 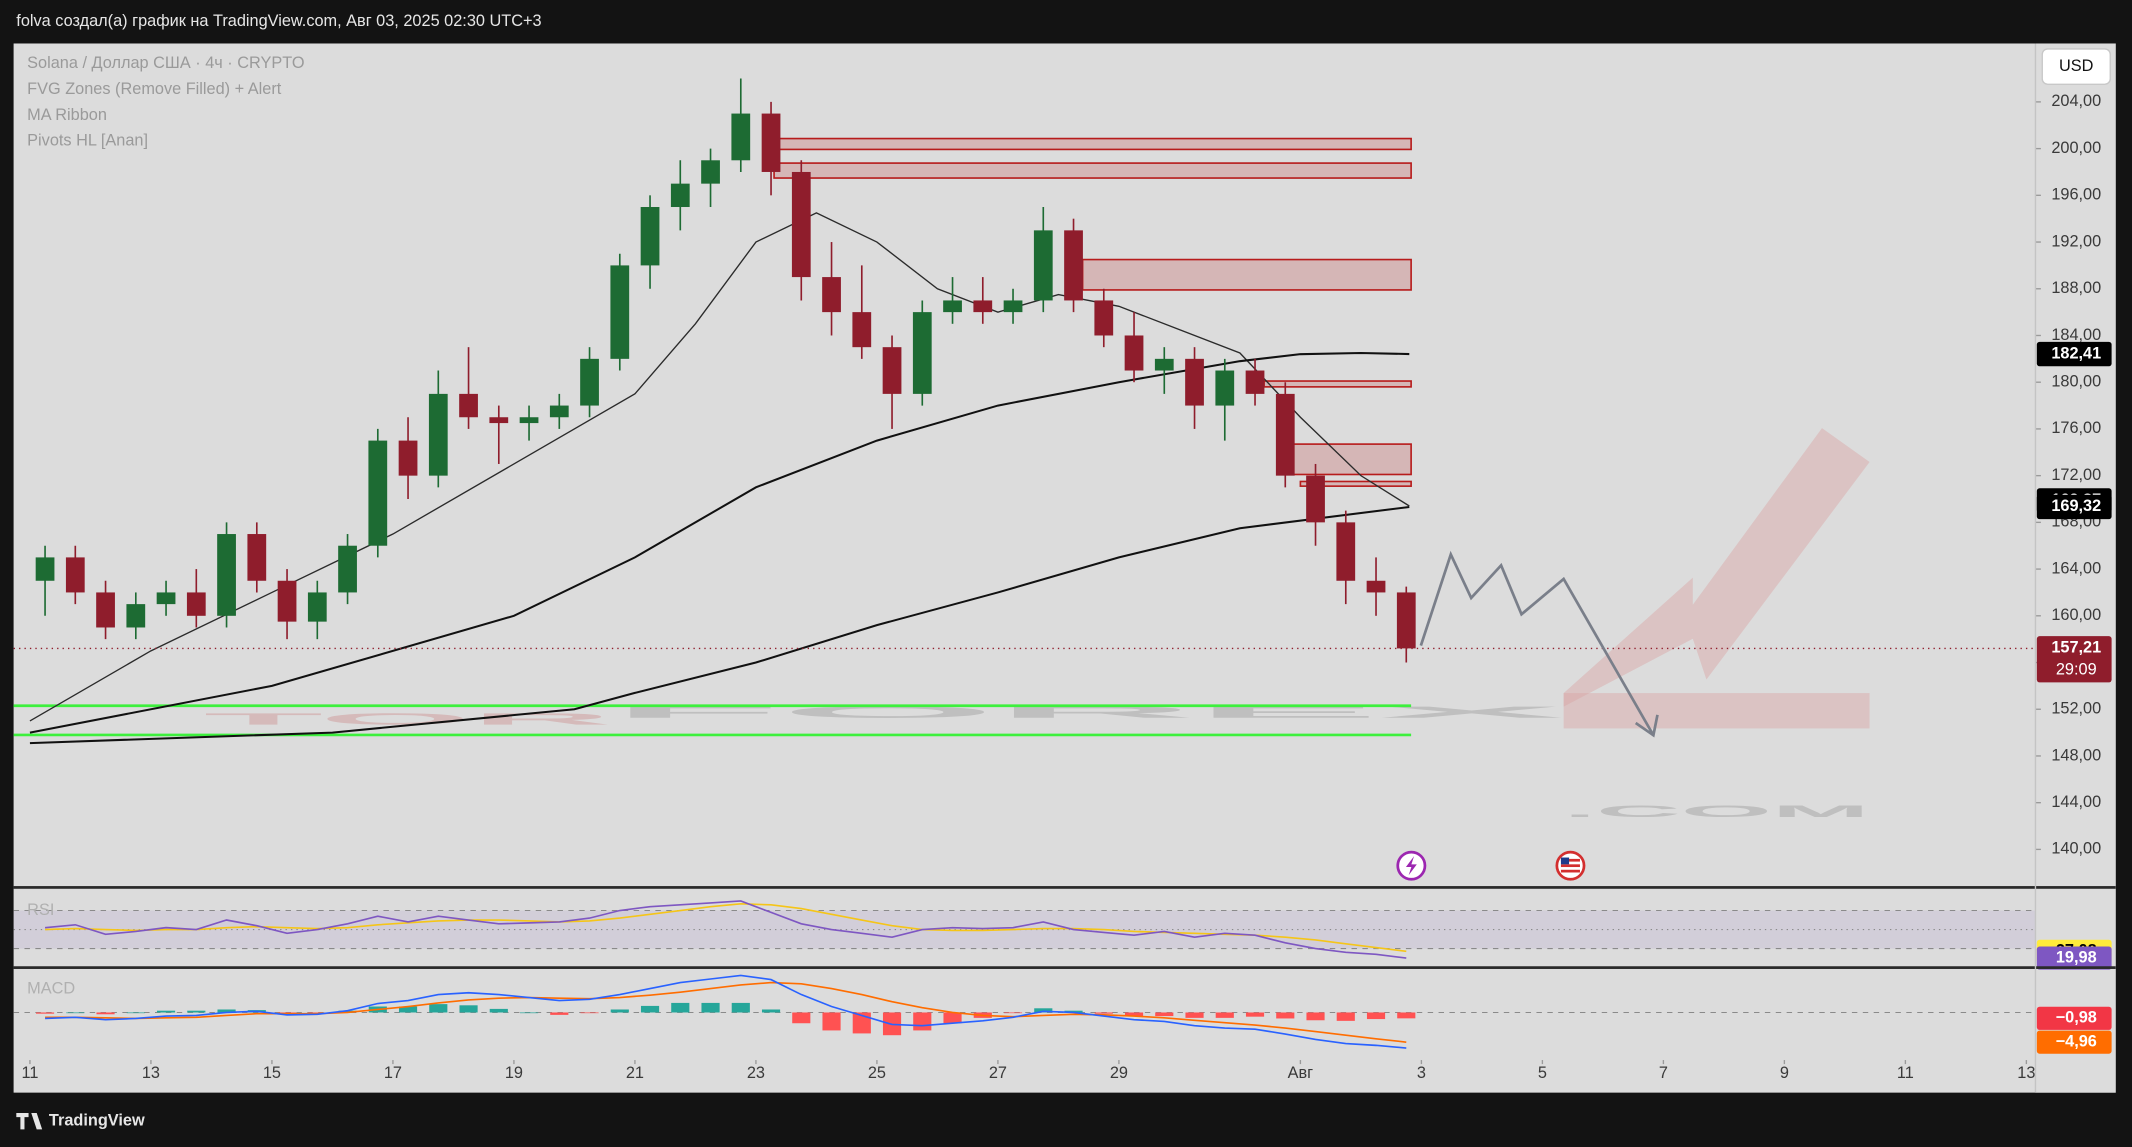 I want to click on arrow-head, so click(x=1646, y=726).